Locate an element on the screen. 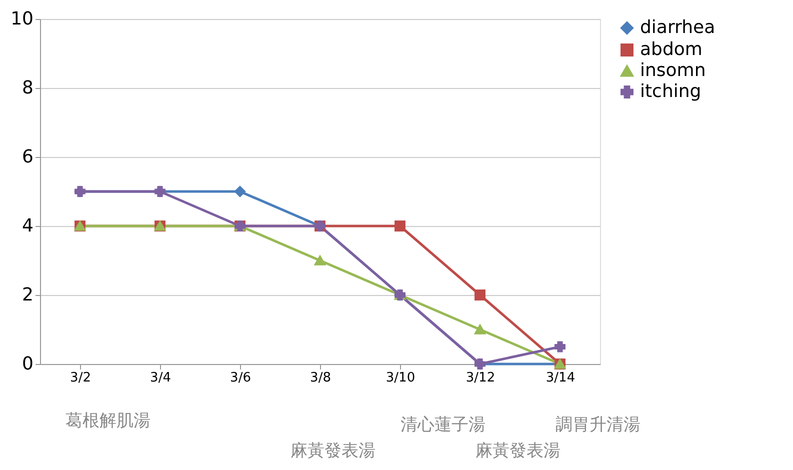 This screenshot has height=470, width=793. y-tick-label: 2 is located at coordinates (28, 295).